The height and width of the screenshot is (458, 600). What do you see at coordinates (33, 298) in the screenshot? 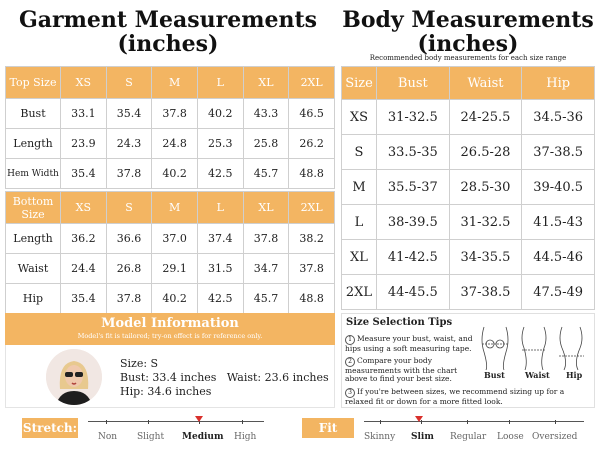
I see `table-cell: Hip` at bounding box center [33, 298].